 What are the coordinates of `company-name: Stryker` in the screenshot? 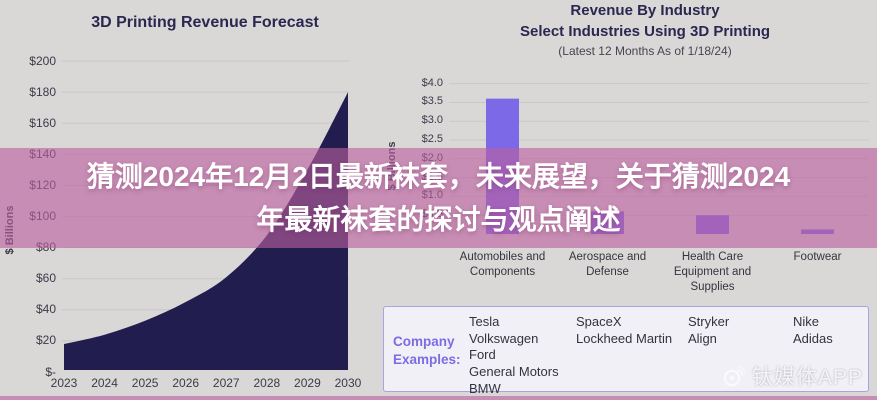 It's located at (709, 321).